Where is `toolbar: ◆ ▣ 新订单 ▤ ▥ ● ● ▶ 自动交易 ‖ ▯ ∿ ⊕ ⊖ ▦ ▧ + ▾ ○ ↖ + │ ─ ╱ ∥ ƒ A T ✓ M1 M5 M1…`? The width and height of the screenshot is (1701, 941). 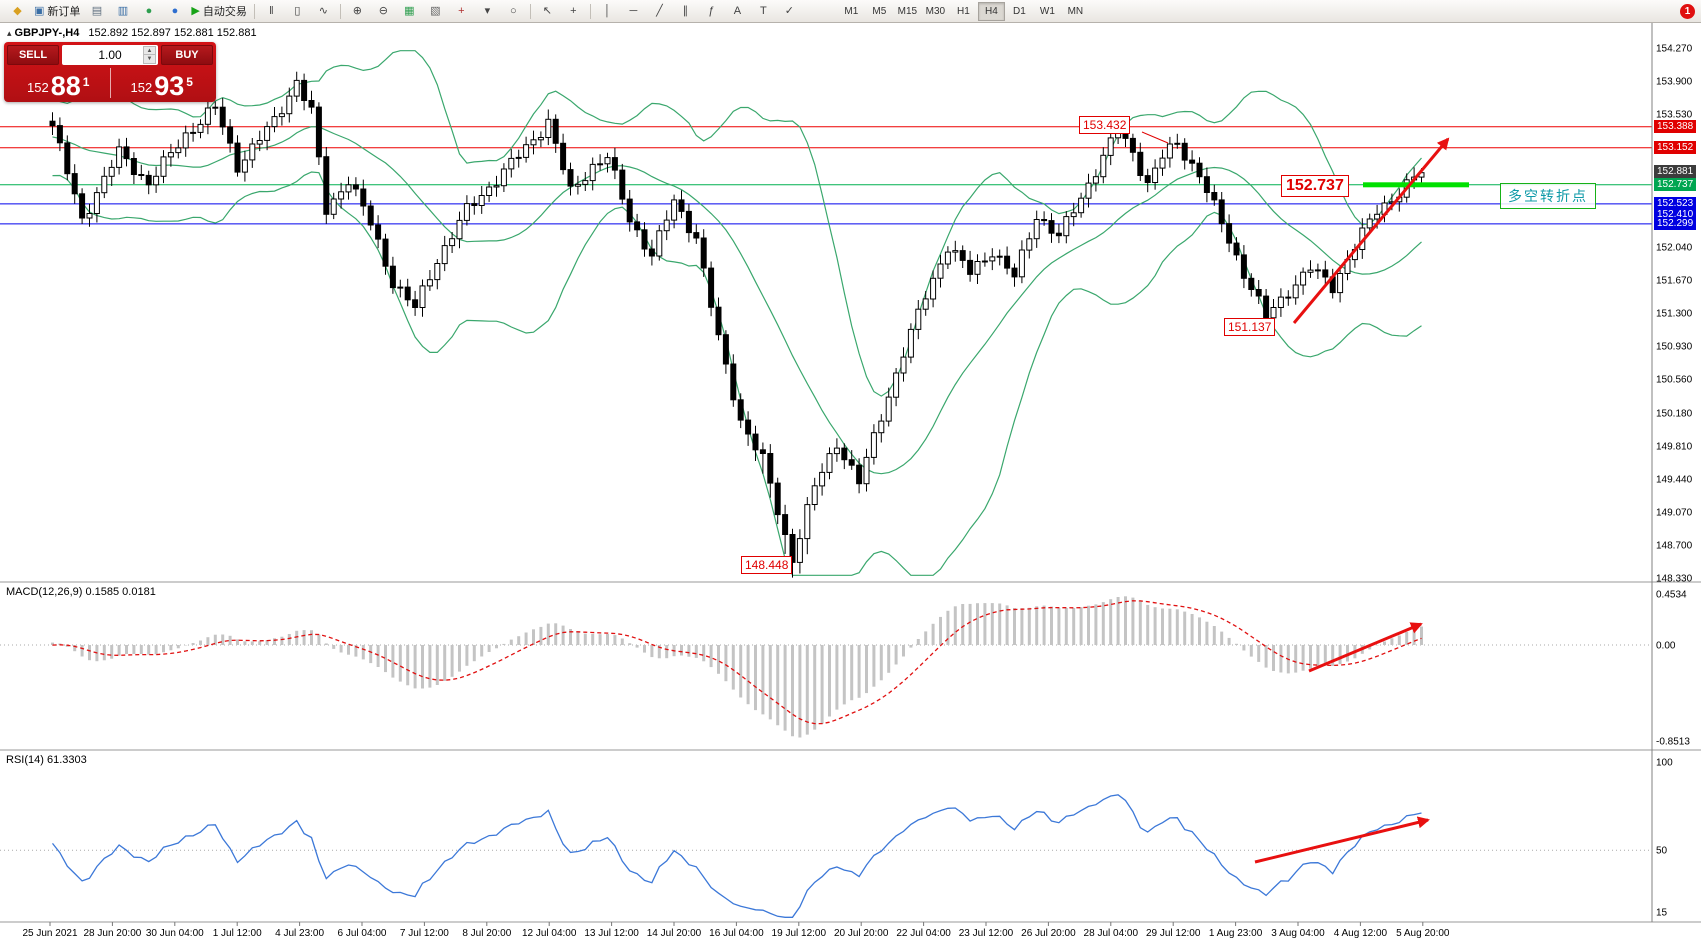 toolbar: ◆ ▣ 新订单 ▤ ▥ ● ● ▶ 自动交易 ‖ ▯ ∿ ⊕ ⊖ ▦ ▧ + ▾ ○ ↖ + │ ─ ╱ ∥ ƒ A T ✓ M1 M5 M1… is located at coordinates (850, 11).